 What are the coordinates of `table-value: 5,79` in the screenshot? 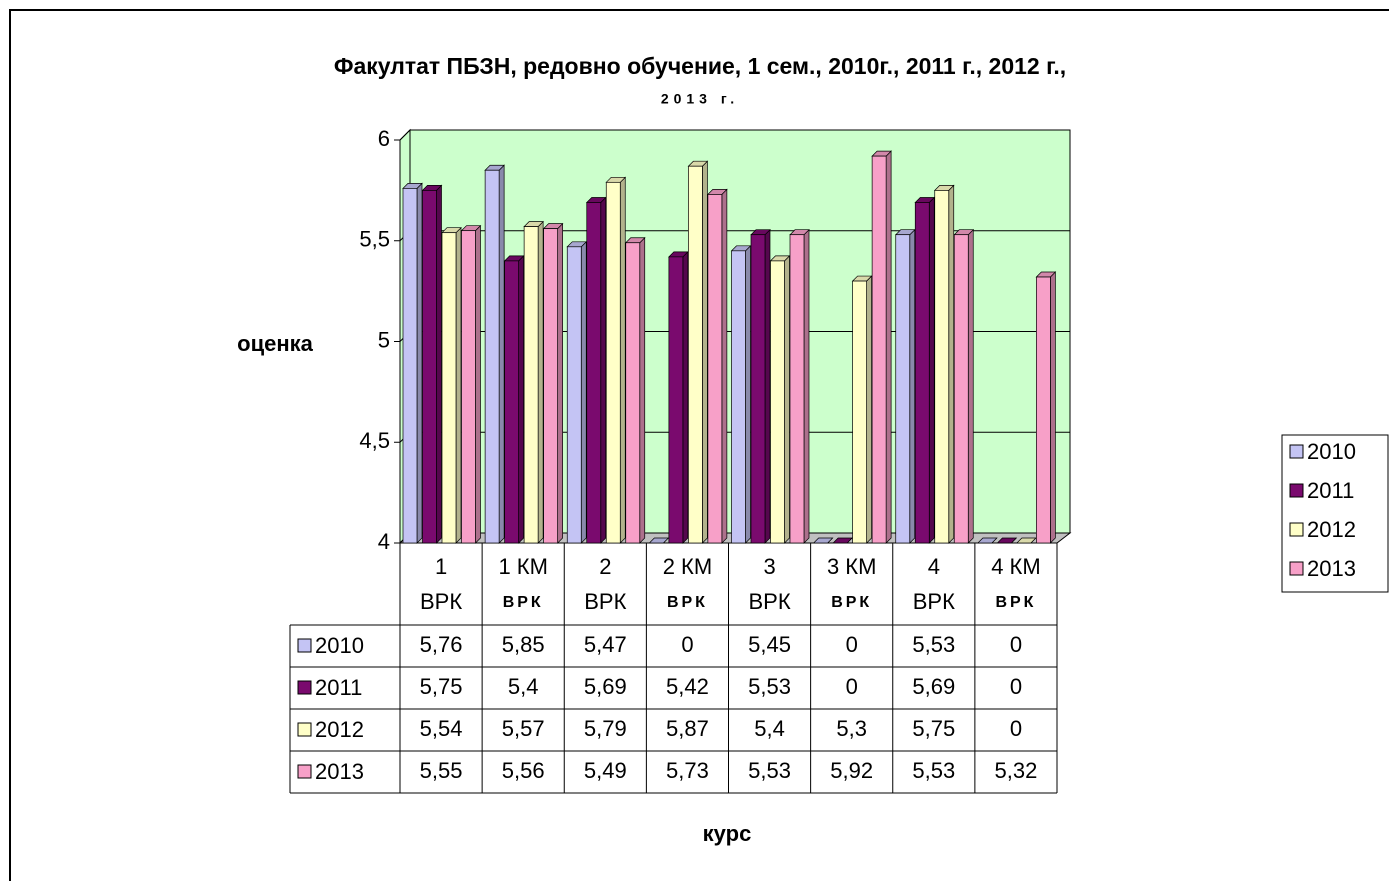 It's located at (605, 728).